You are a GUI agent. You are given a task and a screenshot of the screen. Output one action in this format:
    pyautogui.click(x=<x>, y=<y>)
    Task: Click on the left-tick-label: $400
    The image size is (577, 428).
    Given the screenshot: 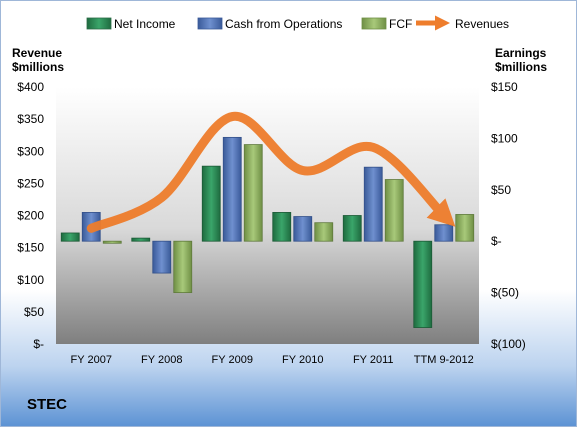 What is the action you would take?
    pyautogui.click(x=30, y=87)
    